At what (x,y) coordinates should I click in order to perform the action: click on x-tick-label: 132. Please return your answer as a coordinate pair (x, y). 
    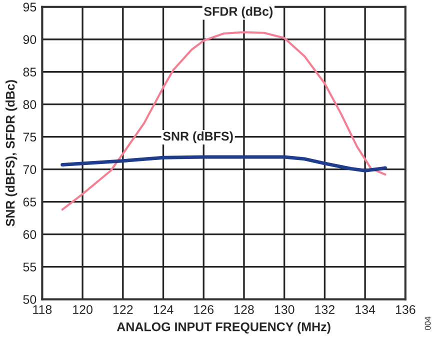
    Looking at the image, I should click on (325, 309).